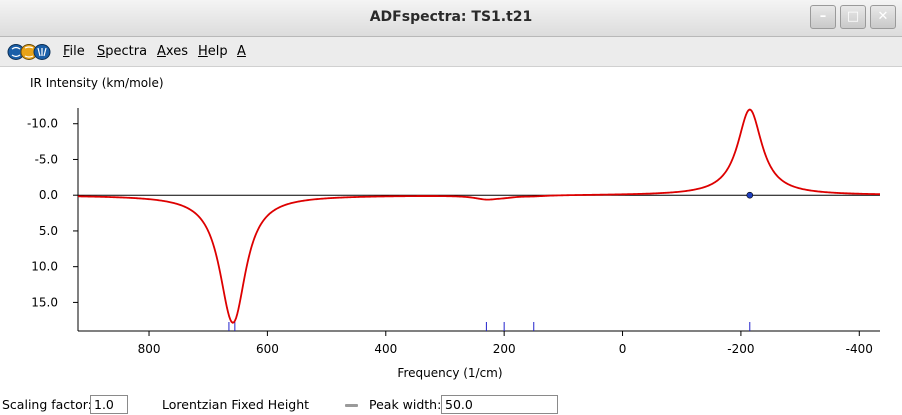 The height and width of the screenshot is (415, 902). Describe the element at coordinates (236, 404) in the screenshot. I see `line-shape-label: Lorentzian Fixed Height` at that location.